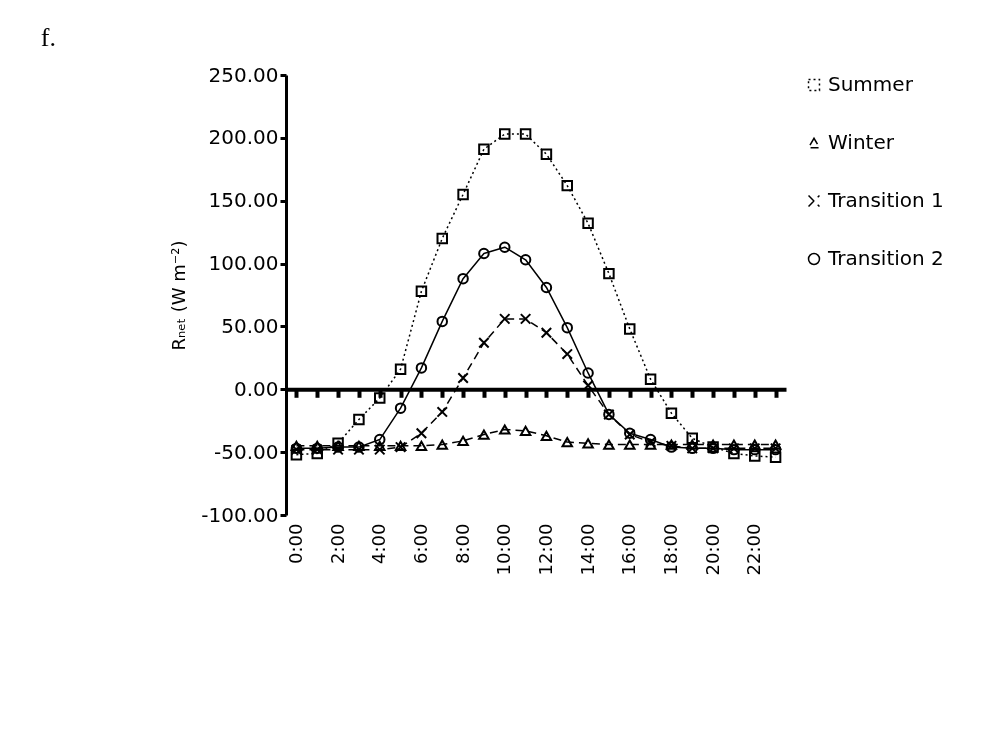  I want to click on x-tick-label: 0:00, so click(295, 543).